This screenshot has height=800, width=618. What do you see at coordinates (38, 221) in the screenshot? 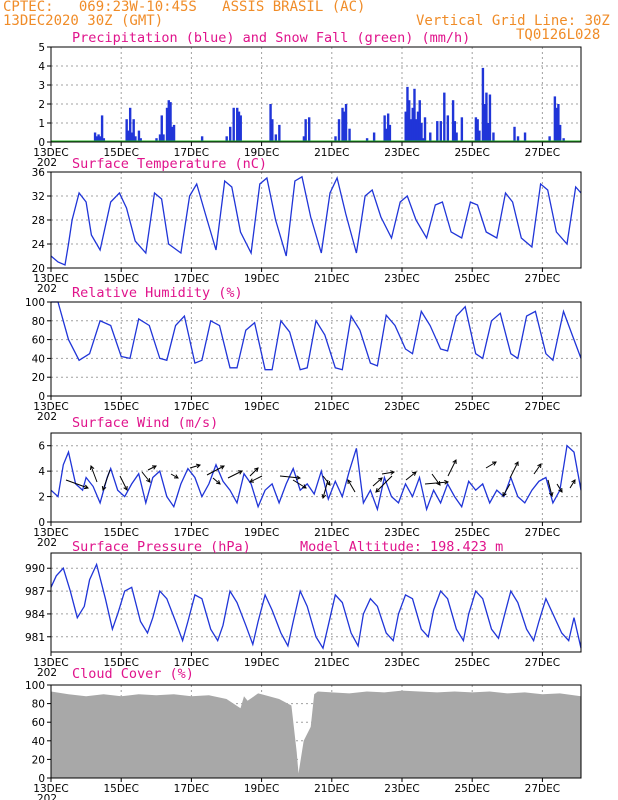
I see `y-tick-label: 28` at bounding box center [38, 221].